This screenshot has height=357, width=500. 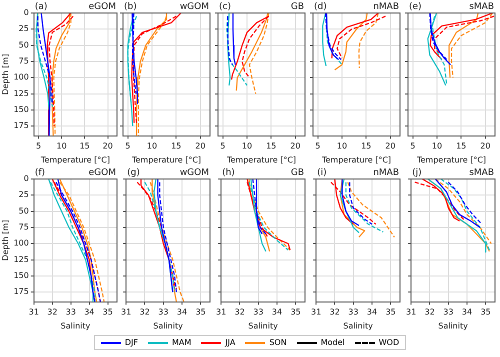 What do you see at coordinates (40, 173) in the screenshot?
I see `chart-title: (f)` at bounding box center [40, 173].